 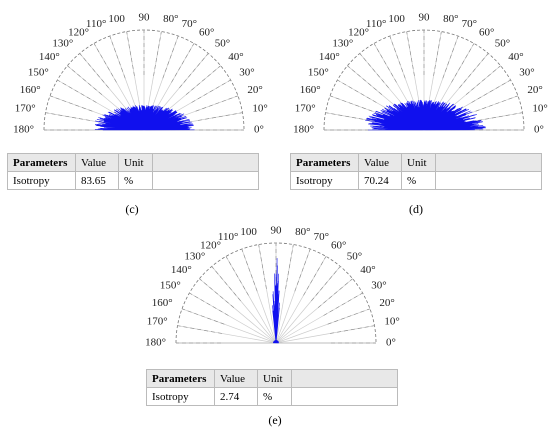 I want to click on parameter-table: Parameters Value Unit Isotropy 2.74%, so click(x=272, y=387).